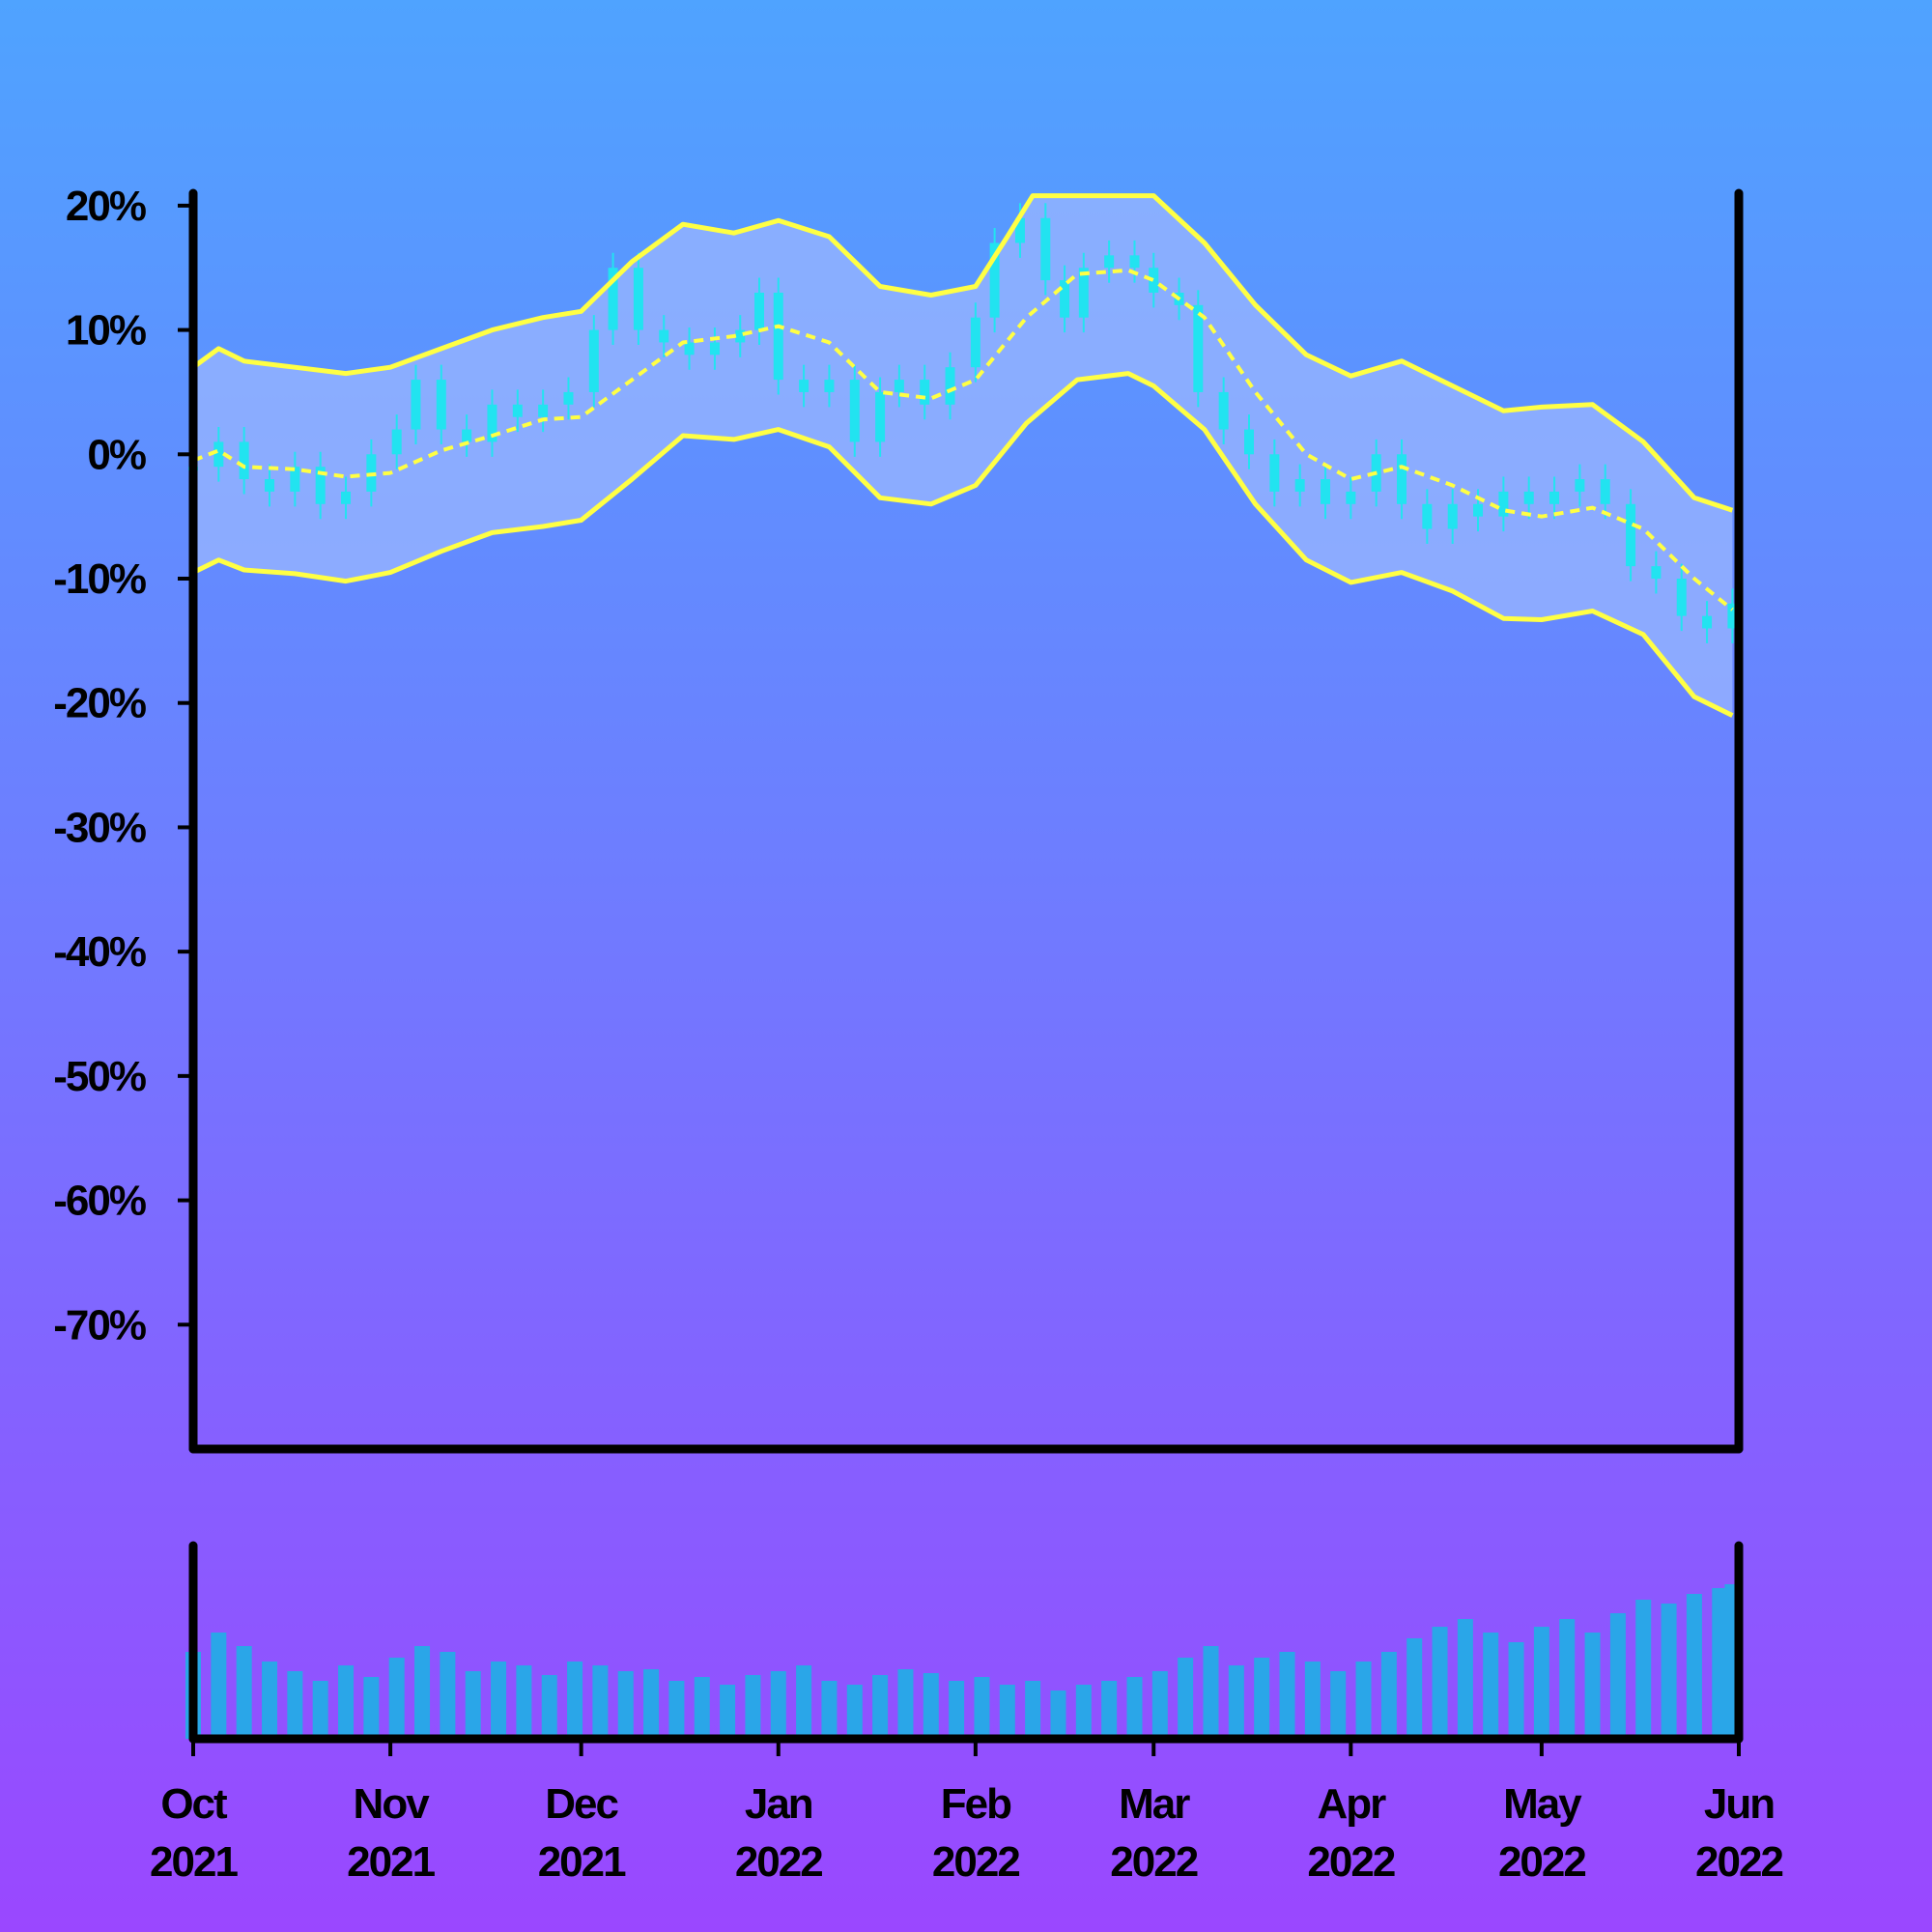 This screenshot has height=1932, width=1932. Describe the element at coordinates (194, 1804) in the screenshot. I see `x-tick-label-month: Oct` at that location.